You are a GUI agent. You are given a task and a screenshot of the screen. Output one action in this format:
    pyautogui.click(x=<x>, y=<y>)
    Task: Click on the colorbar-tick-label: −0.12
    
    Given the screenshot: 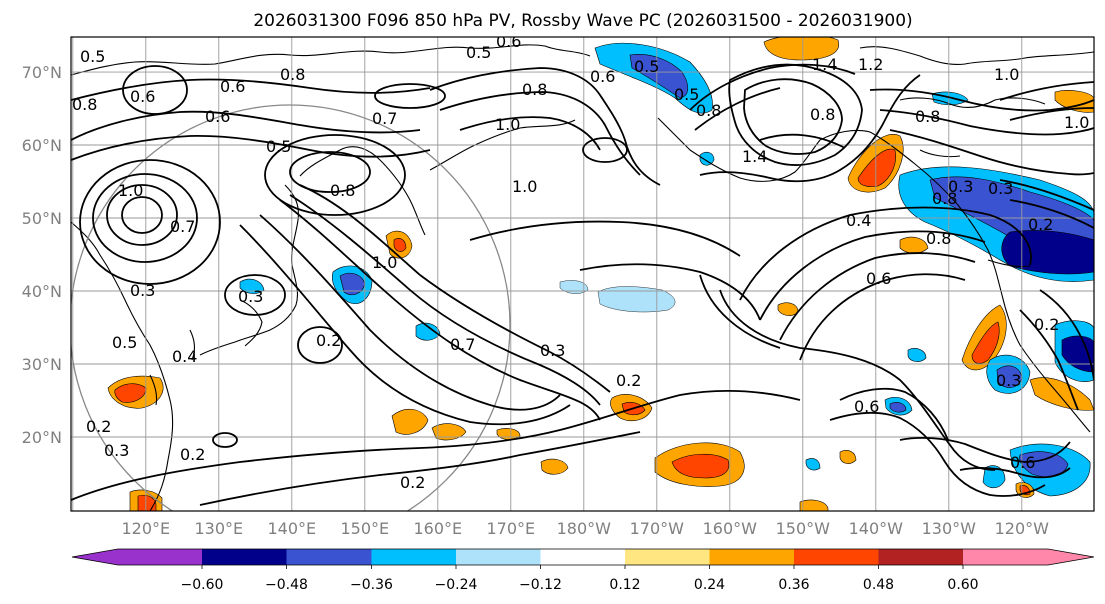 What is the action you would take?
    pyautogui.click(x=540, y=585)
    